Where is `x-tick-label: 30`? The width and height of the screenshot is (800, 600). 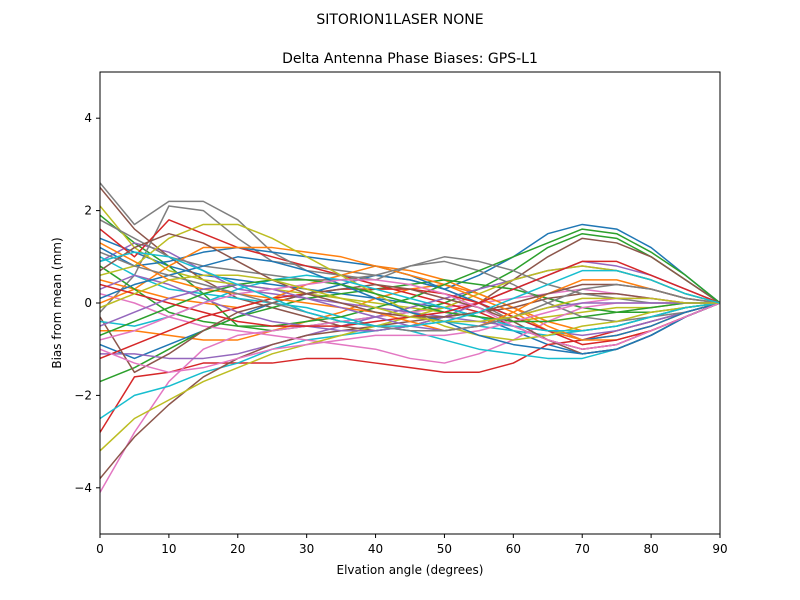
x-tick-label: 30 is located at coordinates (306, 549).